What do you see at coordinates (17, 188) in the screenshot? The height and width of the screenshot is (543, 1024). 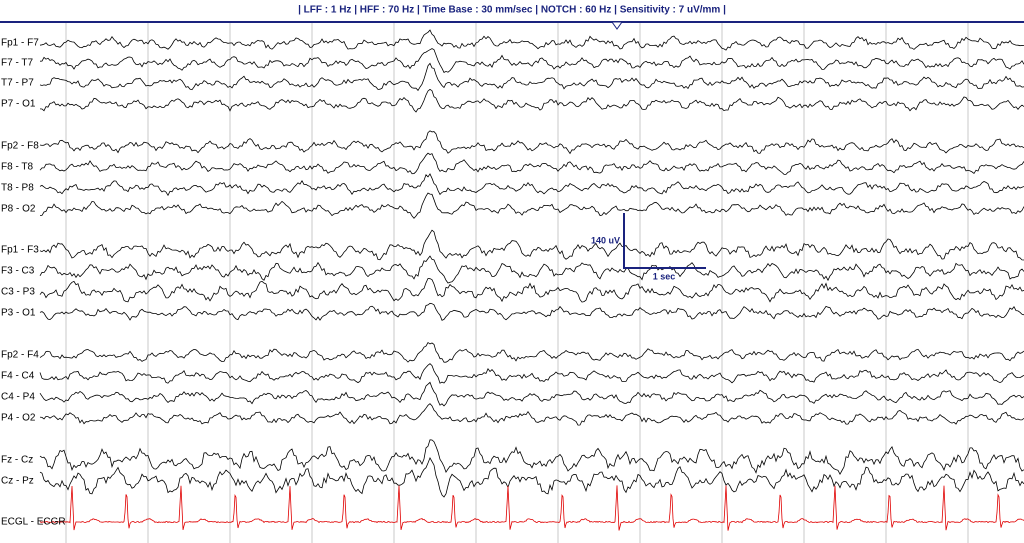 I see `channel-label: T8 - P8` at bounding box center [17, 188].